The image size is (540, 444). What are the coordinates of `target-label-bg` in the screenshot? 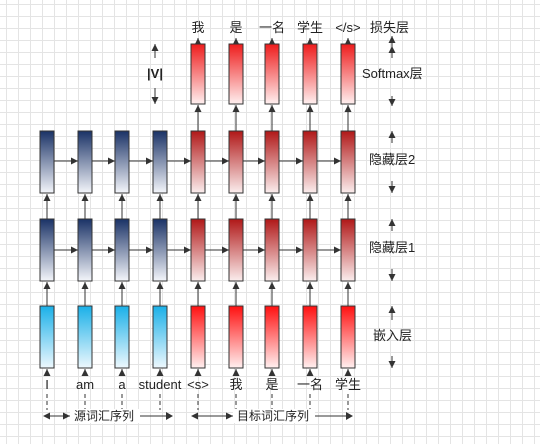 It's located at (274, 416).